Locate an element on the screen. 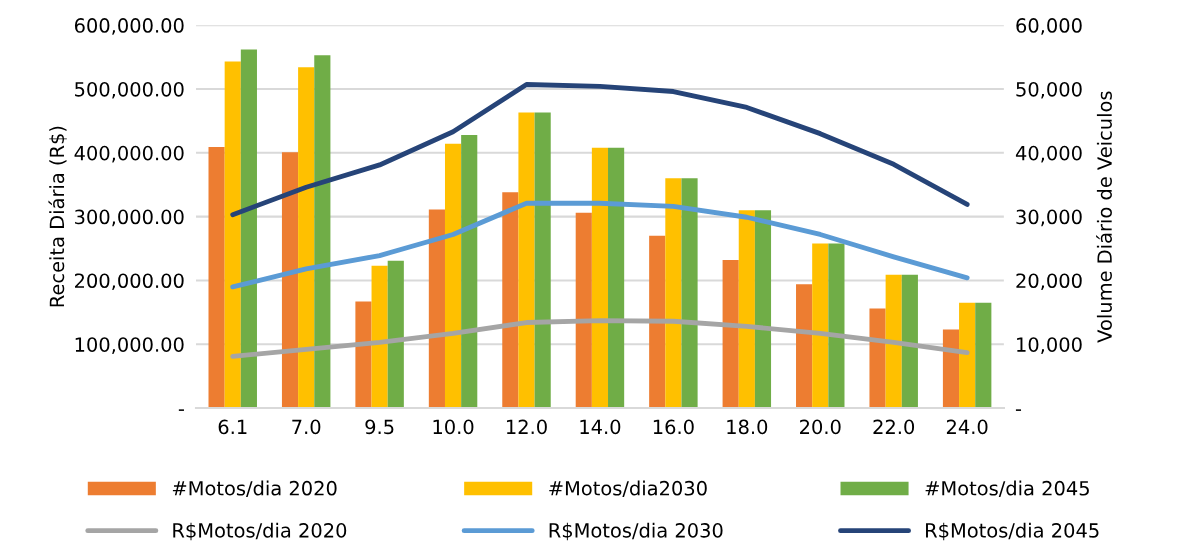  x-tick-label: 9.5 is located at coordinates (379, 427).